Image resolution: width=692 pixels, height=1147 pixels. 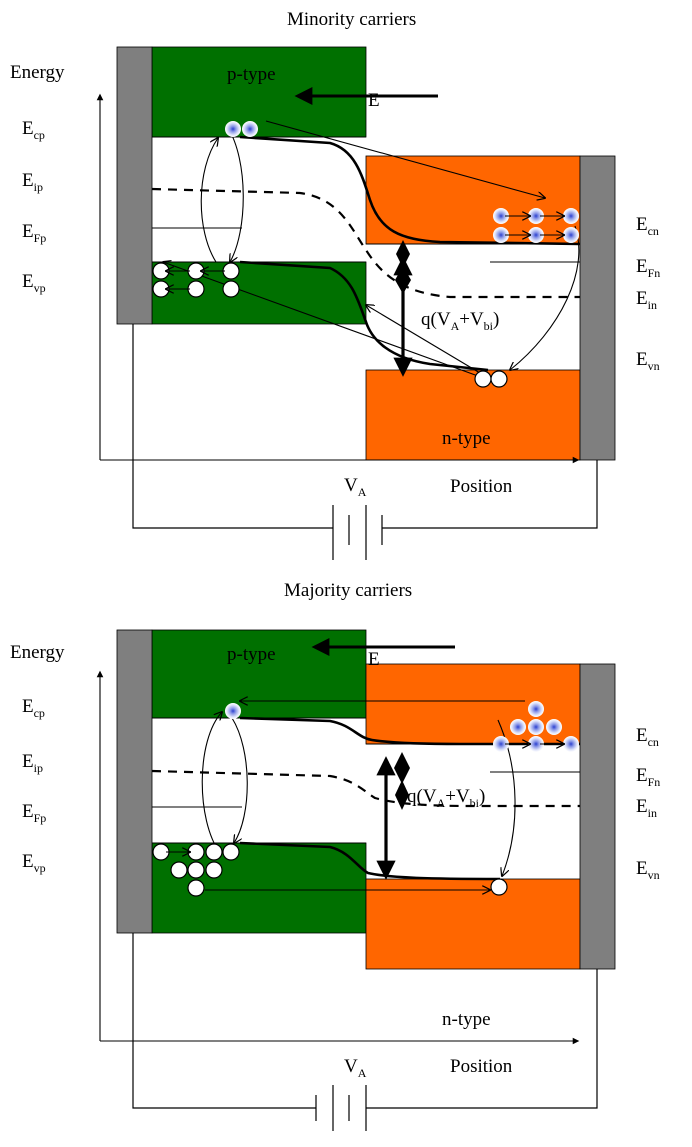 What do you see at coordinates (34, 233) in the screenshot?
I see `top-level-efp: EFp` at bounding box center [34, 233].